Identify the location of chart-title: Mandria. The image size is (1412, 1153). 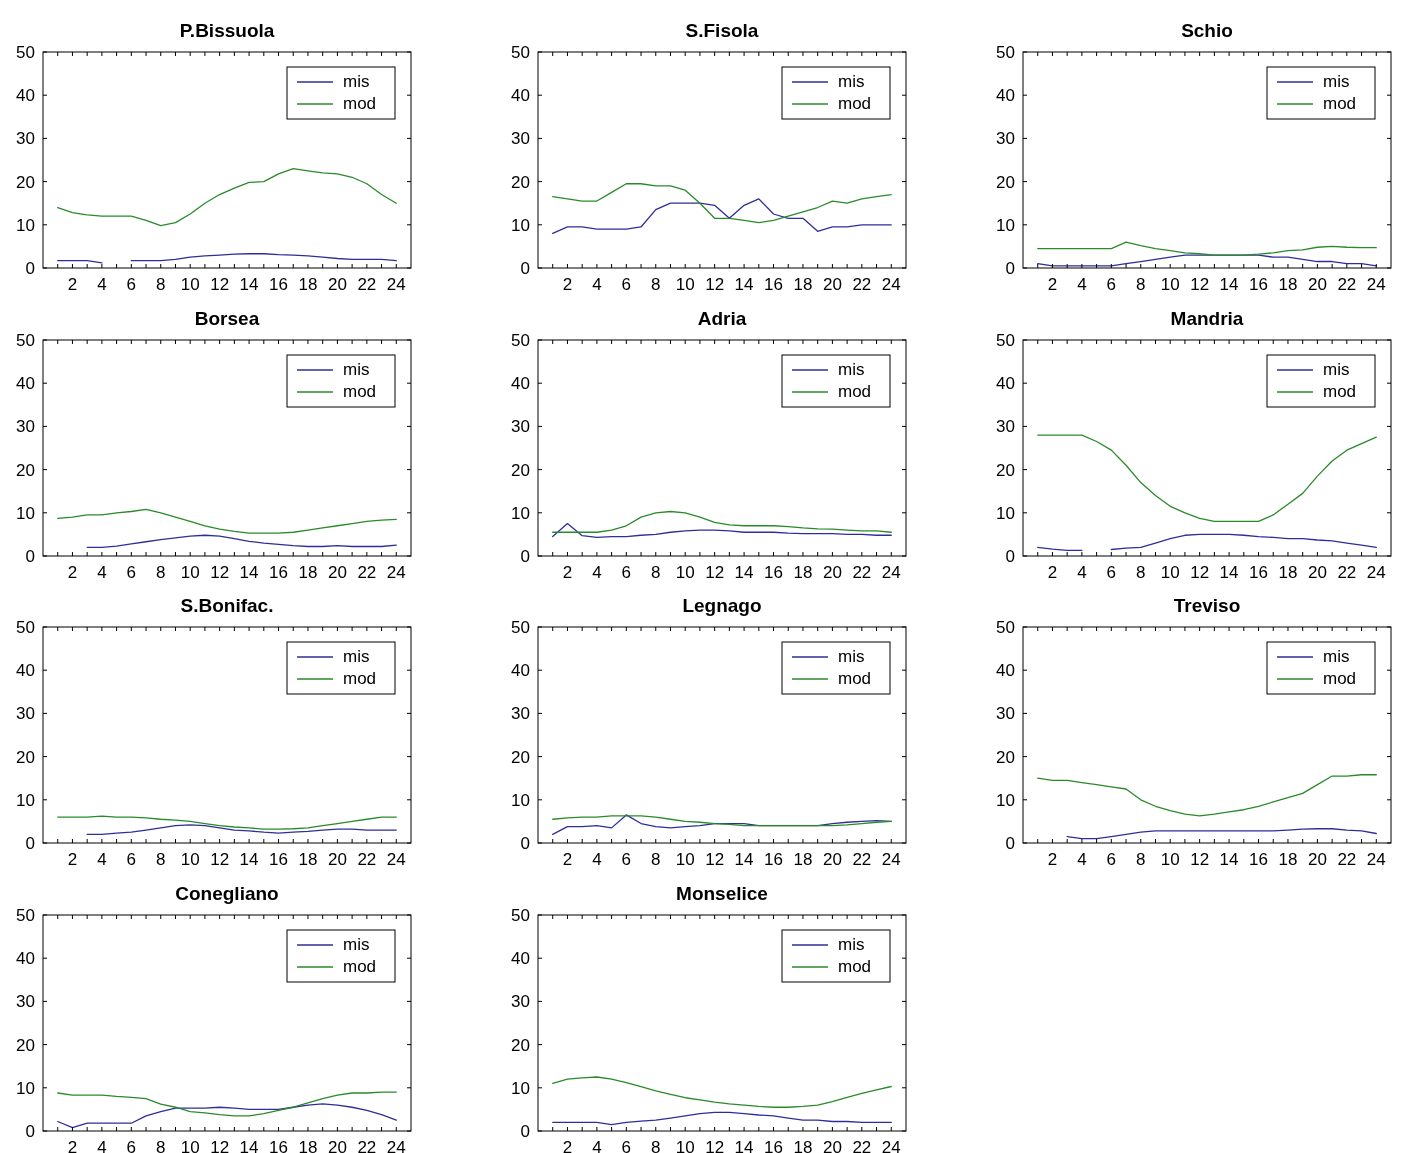
(1207, 318).